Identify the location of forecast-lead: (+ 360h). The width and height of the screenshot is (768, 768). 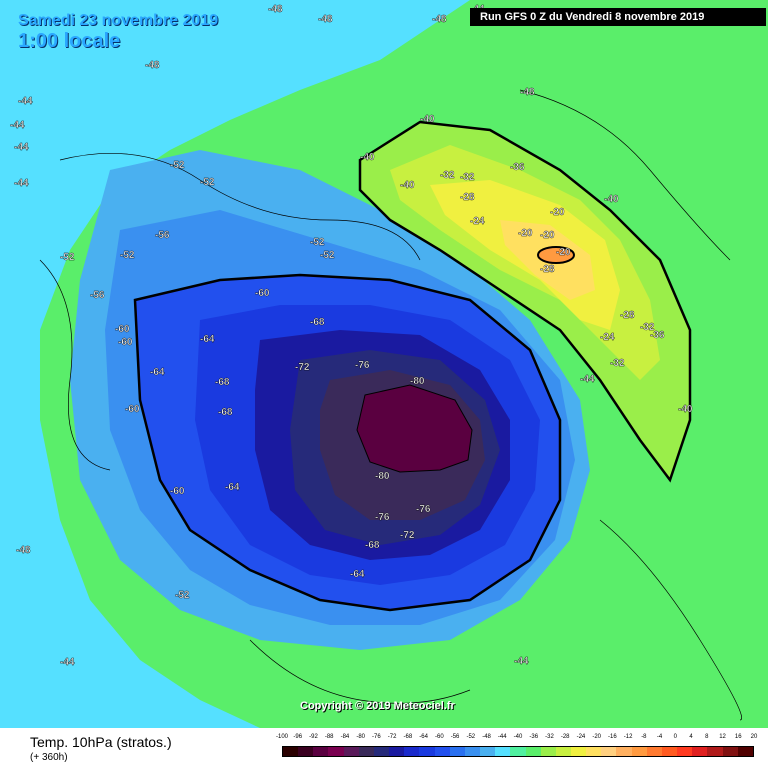
(49, 757).